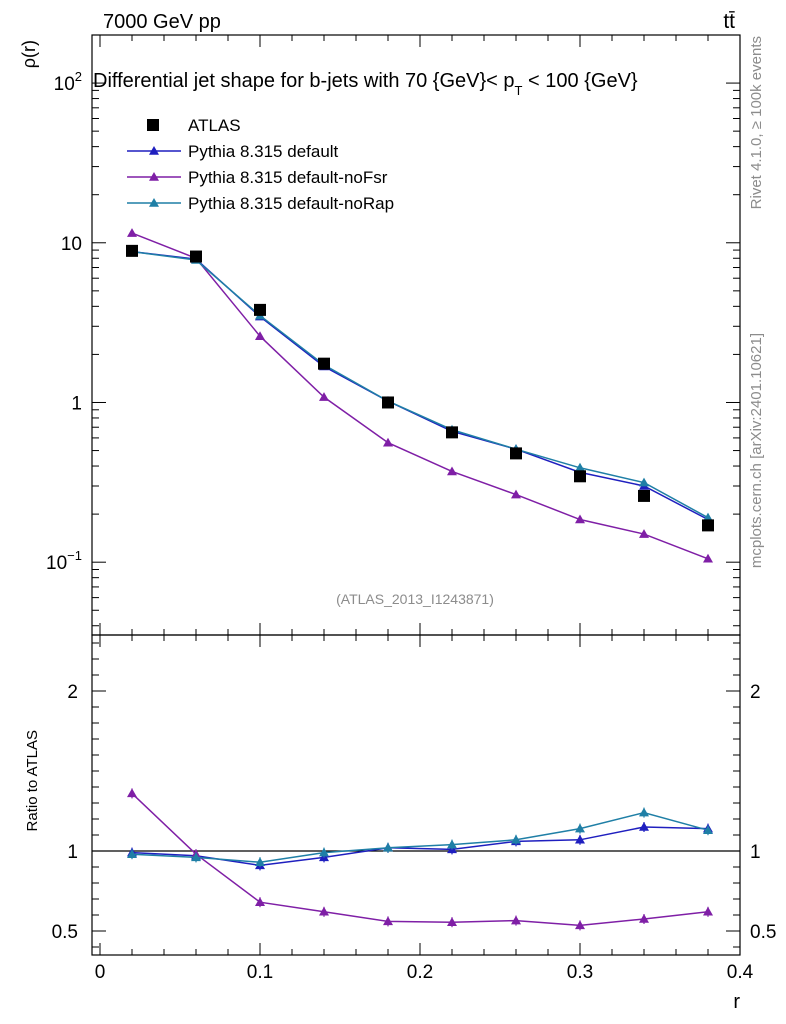 This screenshot has height=1024, width=786. I want to click on legend-label: Pythia 8.315 default-noRap, so click(291, 203).